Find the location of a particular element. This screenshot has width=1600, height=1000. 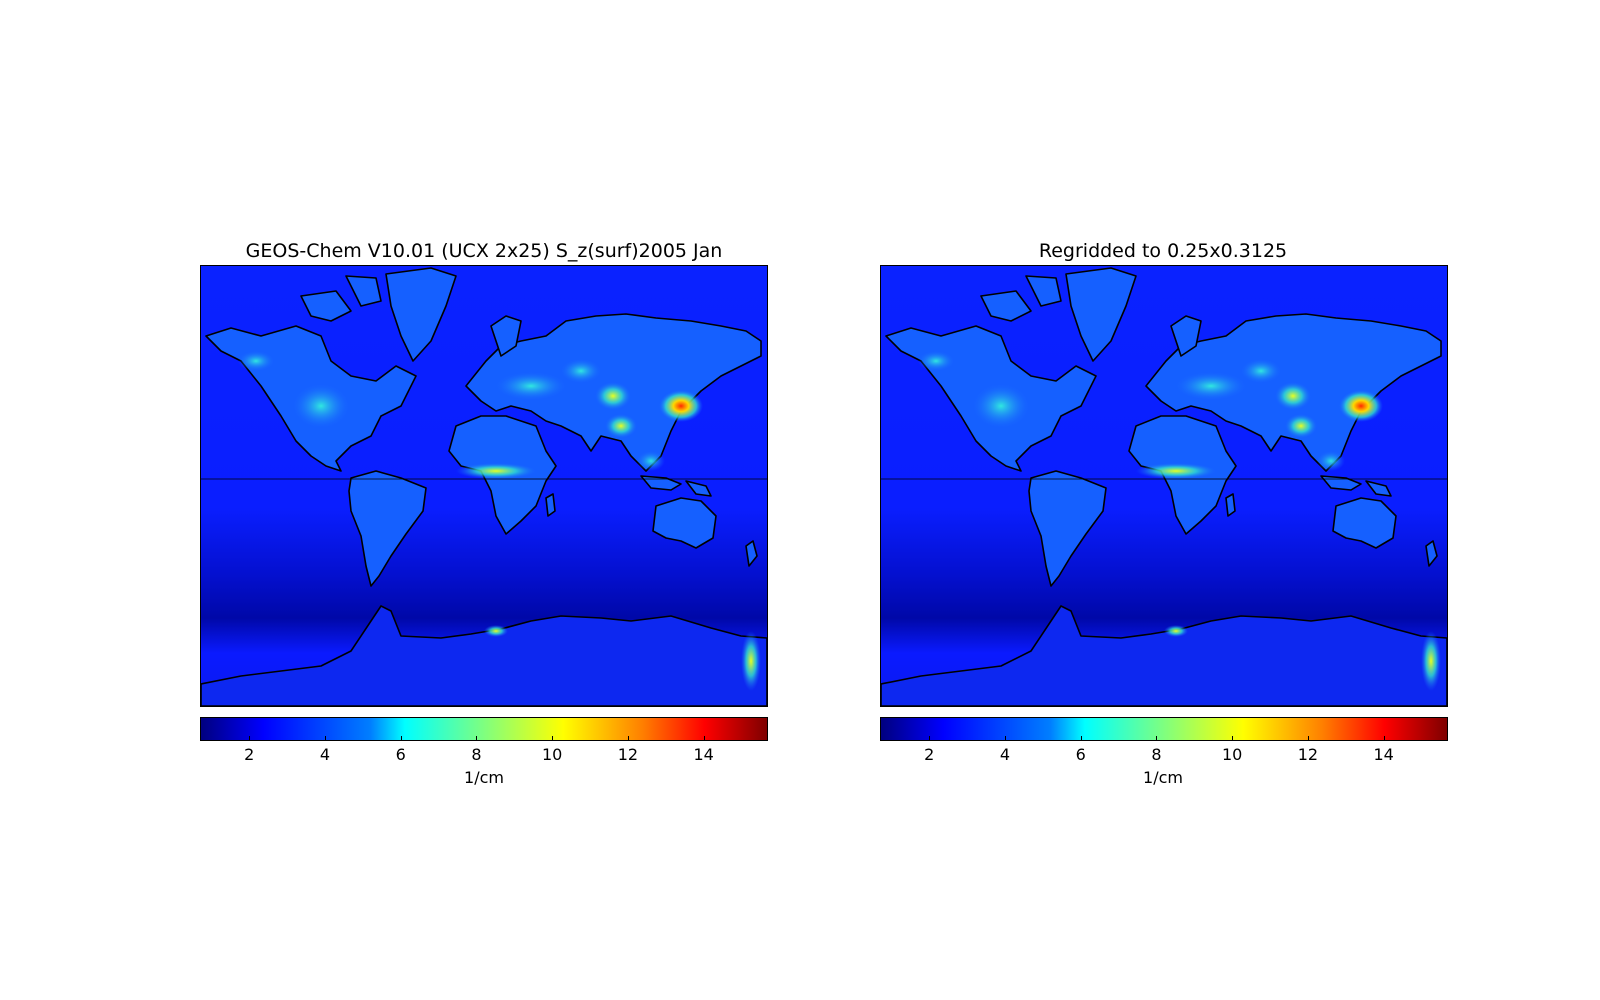

map-title: Regridded to 0.25x0.3125 is located at coordinates (1163, 251).